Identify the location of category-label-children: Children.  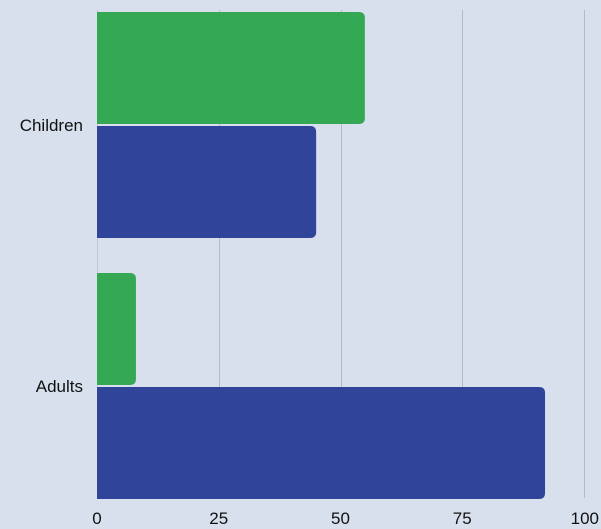
(51, 125).